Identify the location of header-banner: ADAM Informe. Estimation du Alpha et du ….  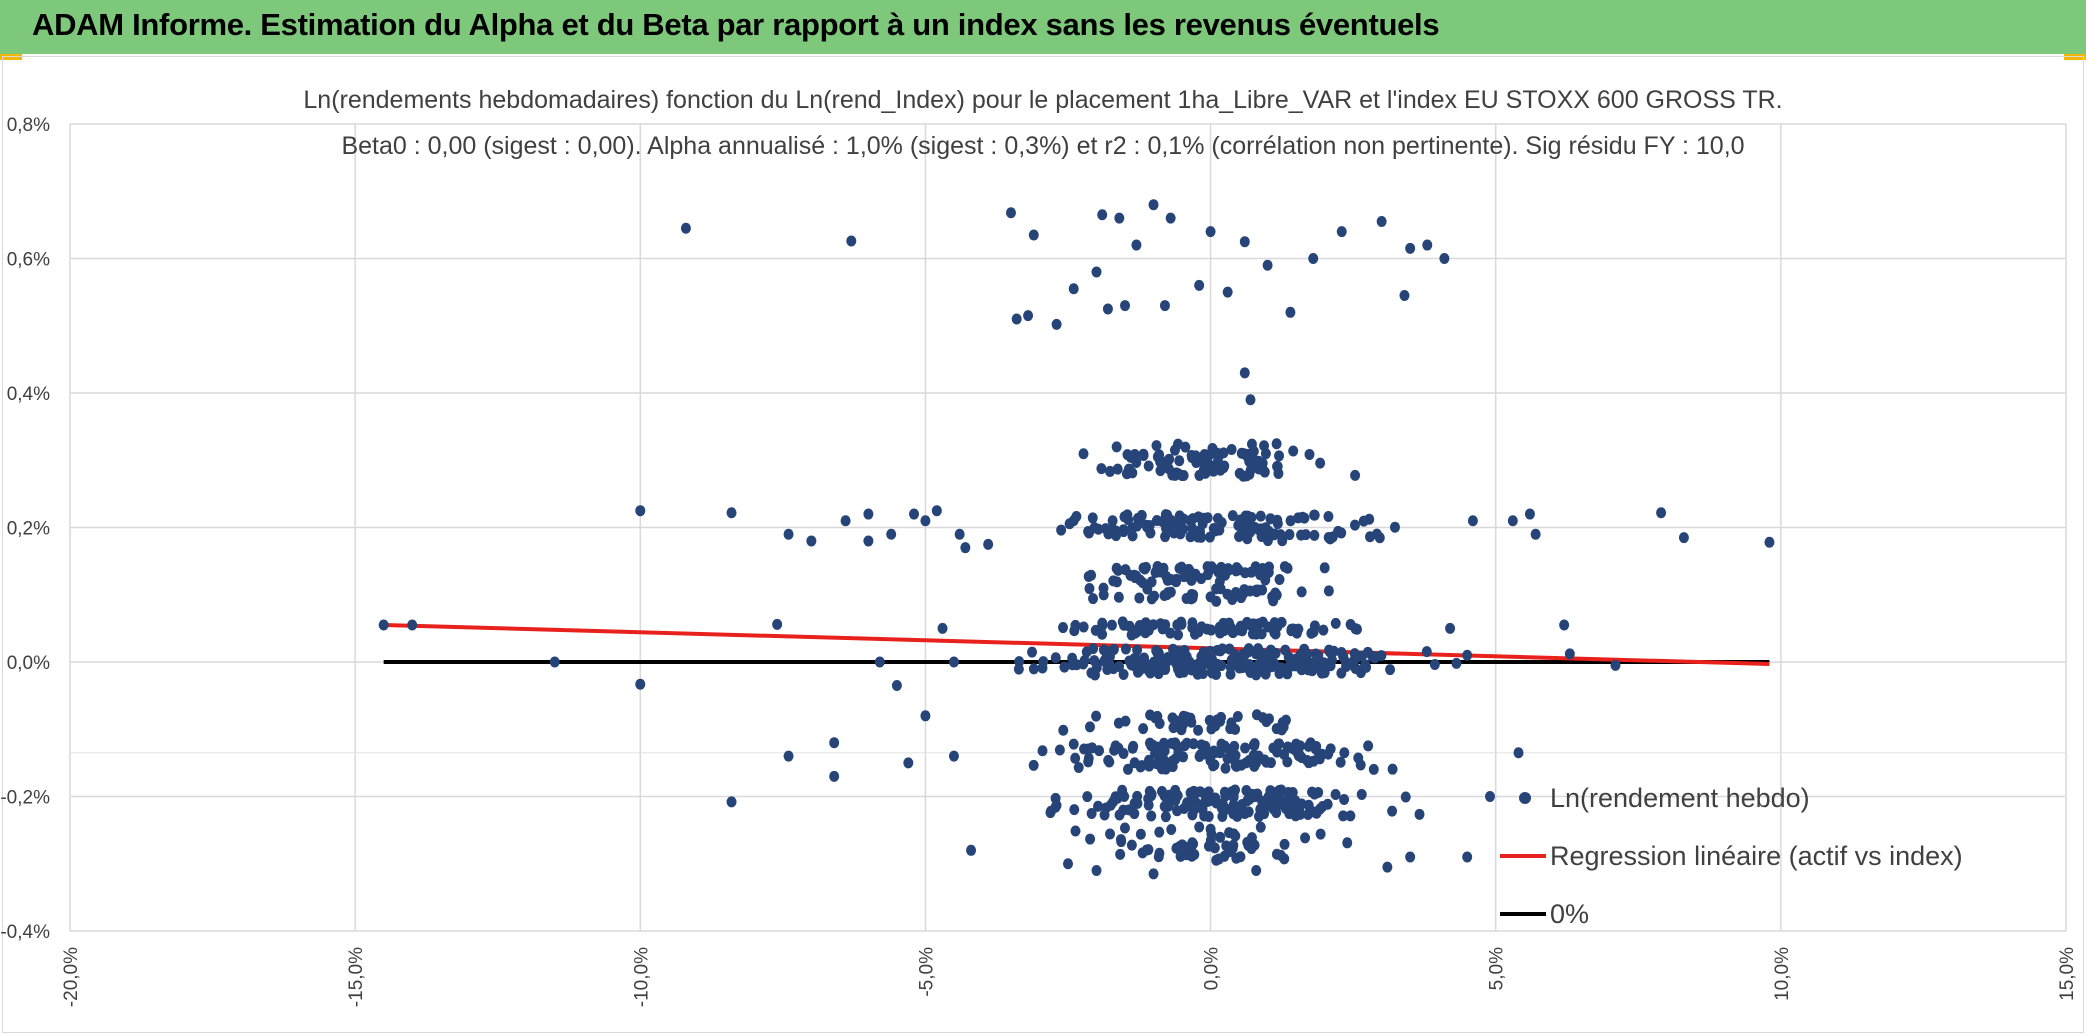
(1043, 30).